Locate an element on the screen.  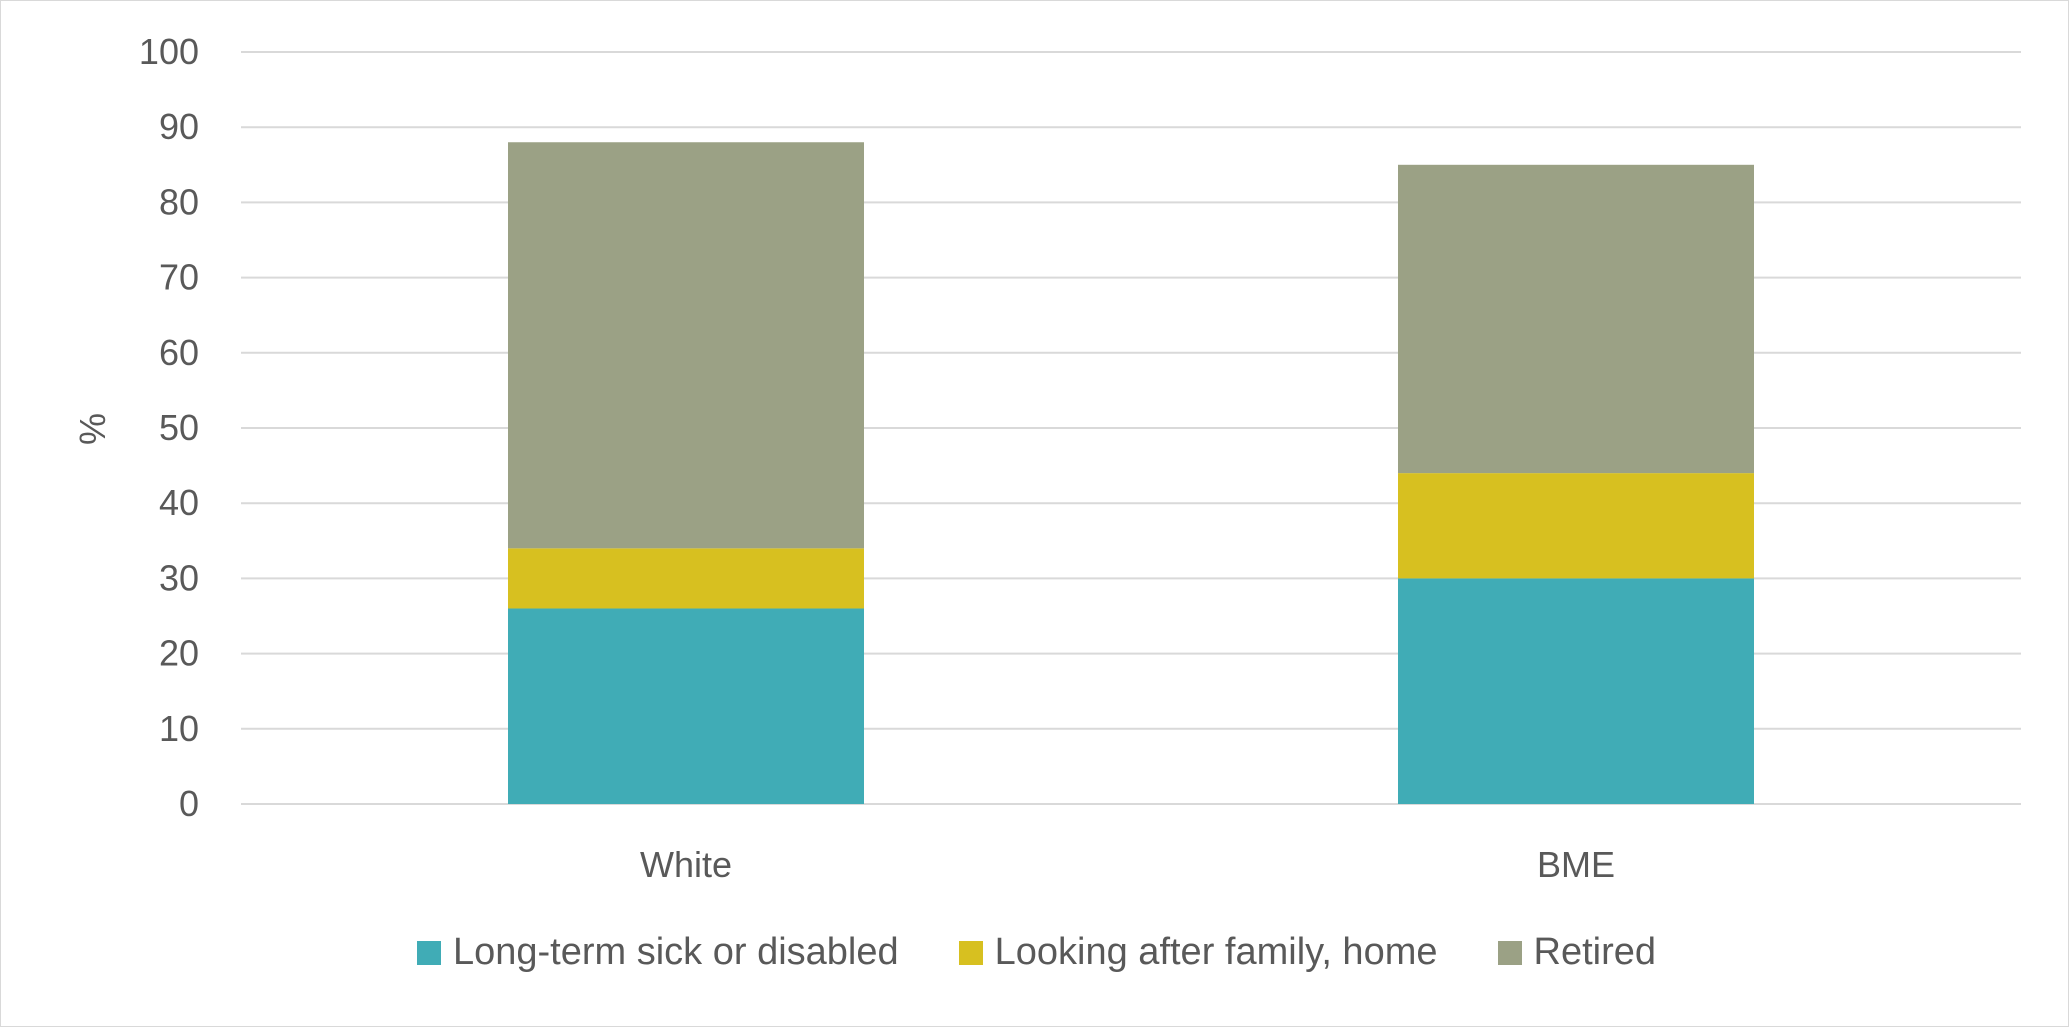
y-tick-label: 50 is located at coordinates (179, 427).